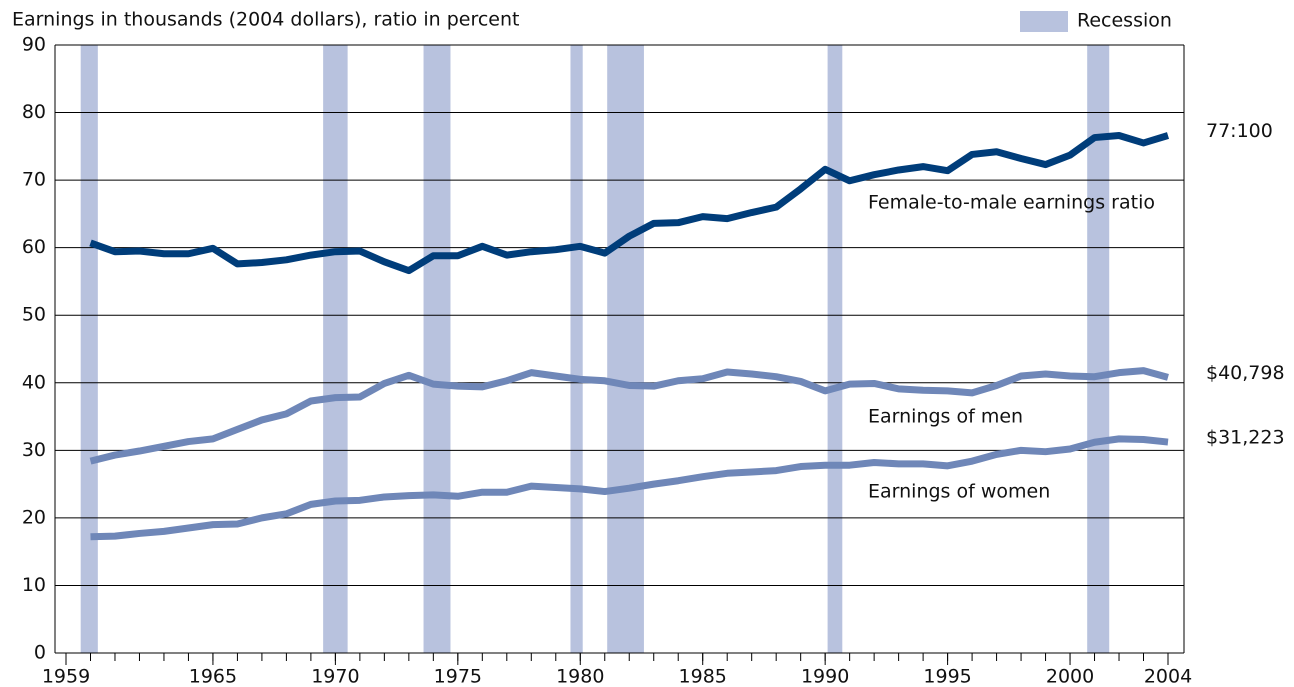 The height and width of the screenshot is (687, 1294). What do you see at coordinates (34, 517) in the screenshot?
I see `y-tick-label: 20` at bounding box center [34, 517].